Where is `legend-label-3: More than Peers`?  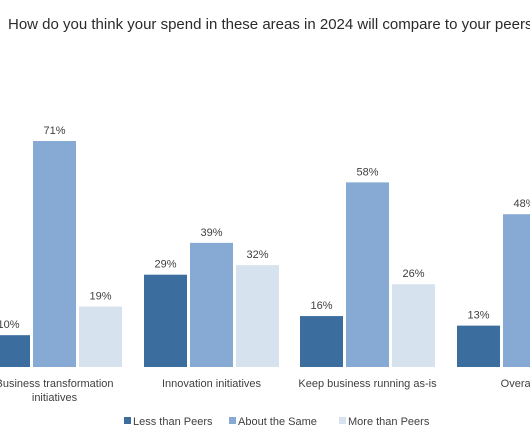 legend-label-3: More than Peers is located at coordinates (389, 422).